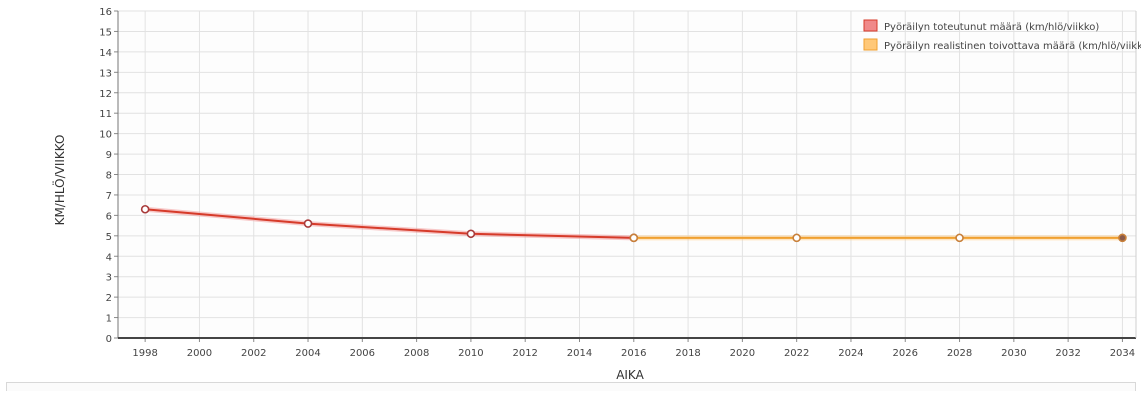  I want to click on x-tick-label: 2010, so click(470, 353).